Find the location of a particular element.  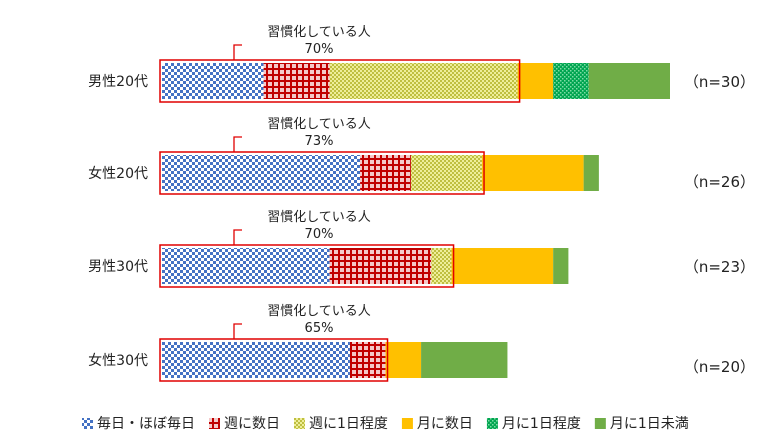

category-label: 男性30代 is located at coordinates (118, 267).